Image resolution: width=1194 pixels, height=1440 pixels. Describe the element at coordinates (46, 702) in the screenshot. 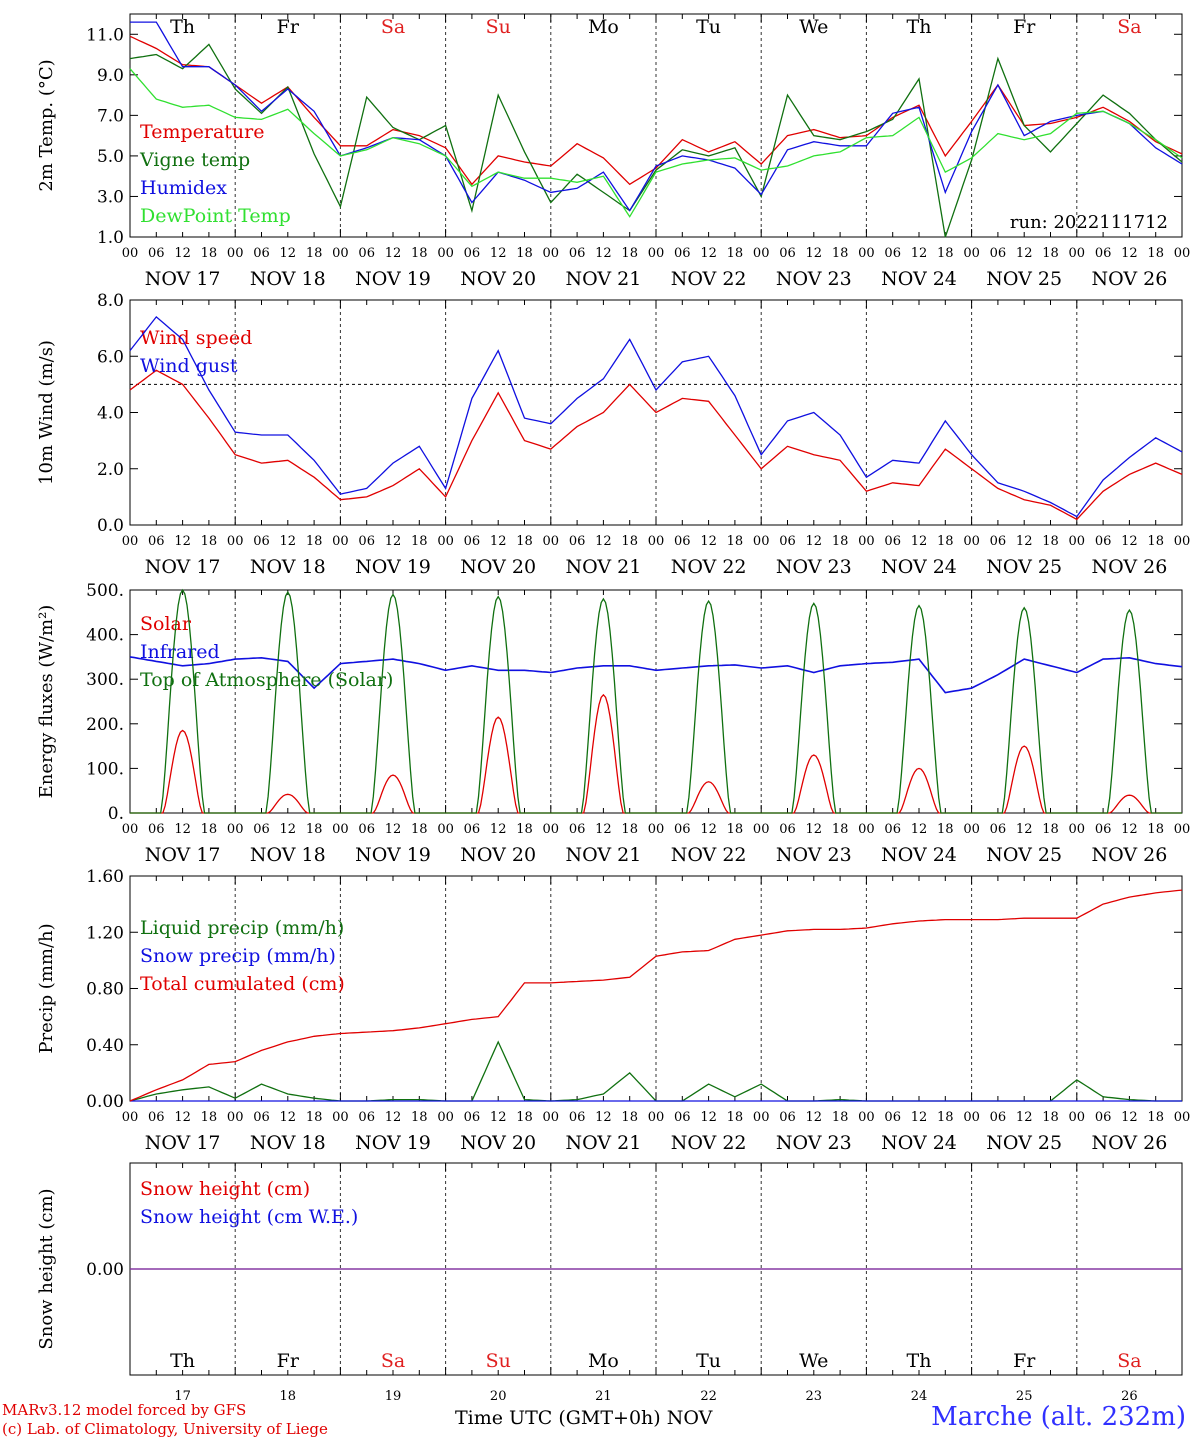

I see `y-axis-label: Energy fluxes (W/m²)` at that location.